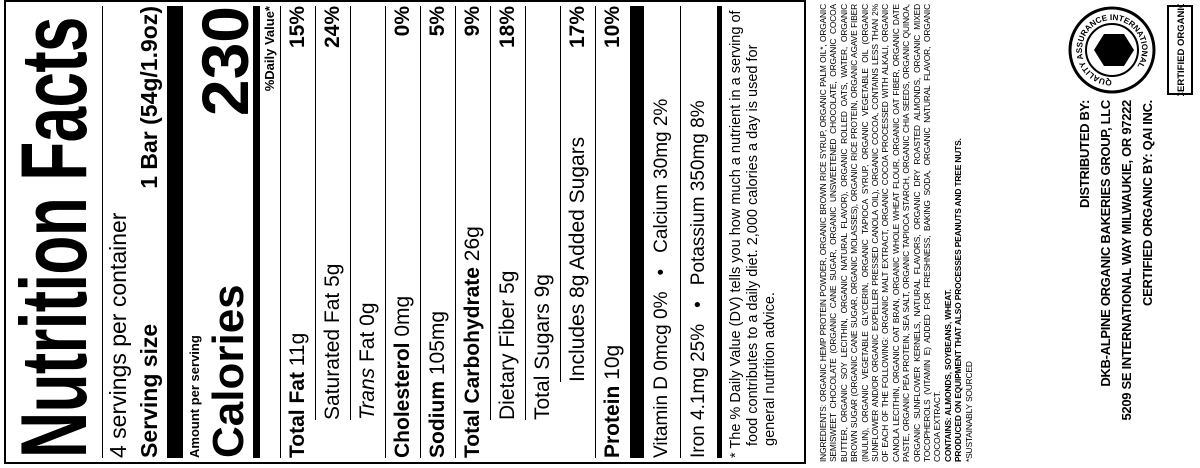  What do you see at coordinates (53, 237) in the screenshot?
I see `title: Nutrition Facts` at bounding box center [53, 237].